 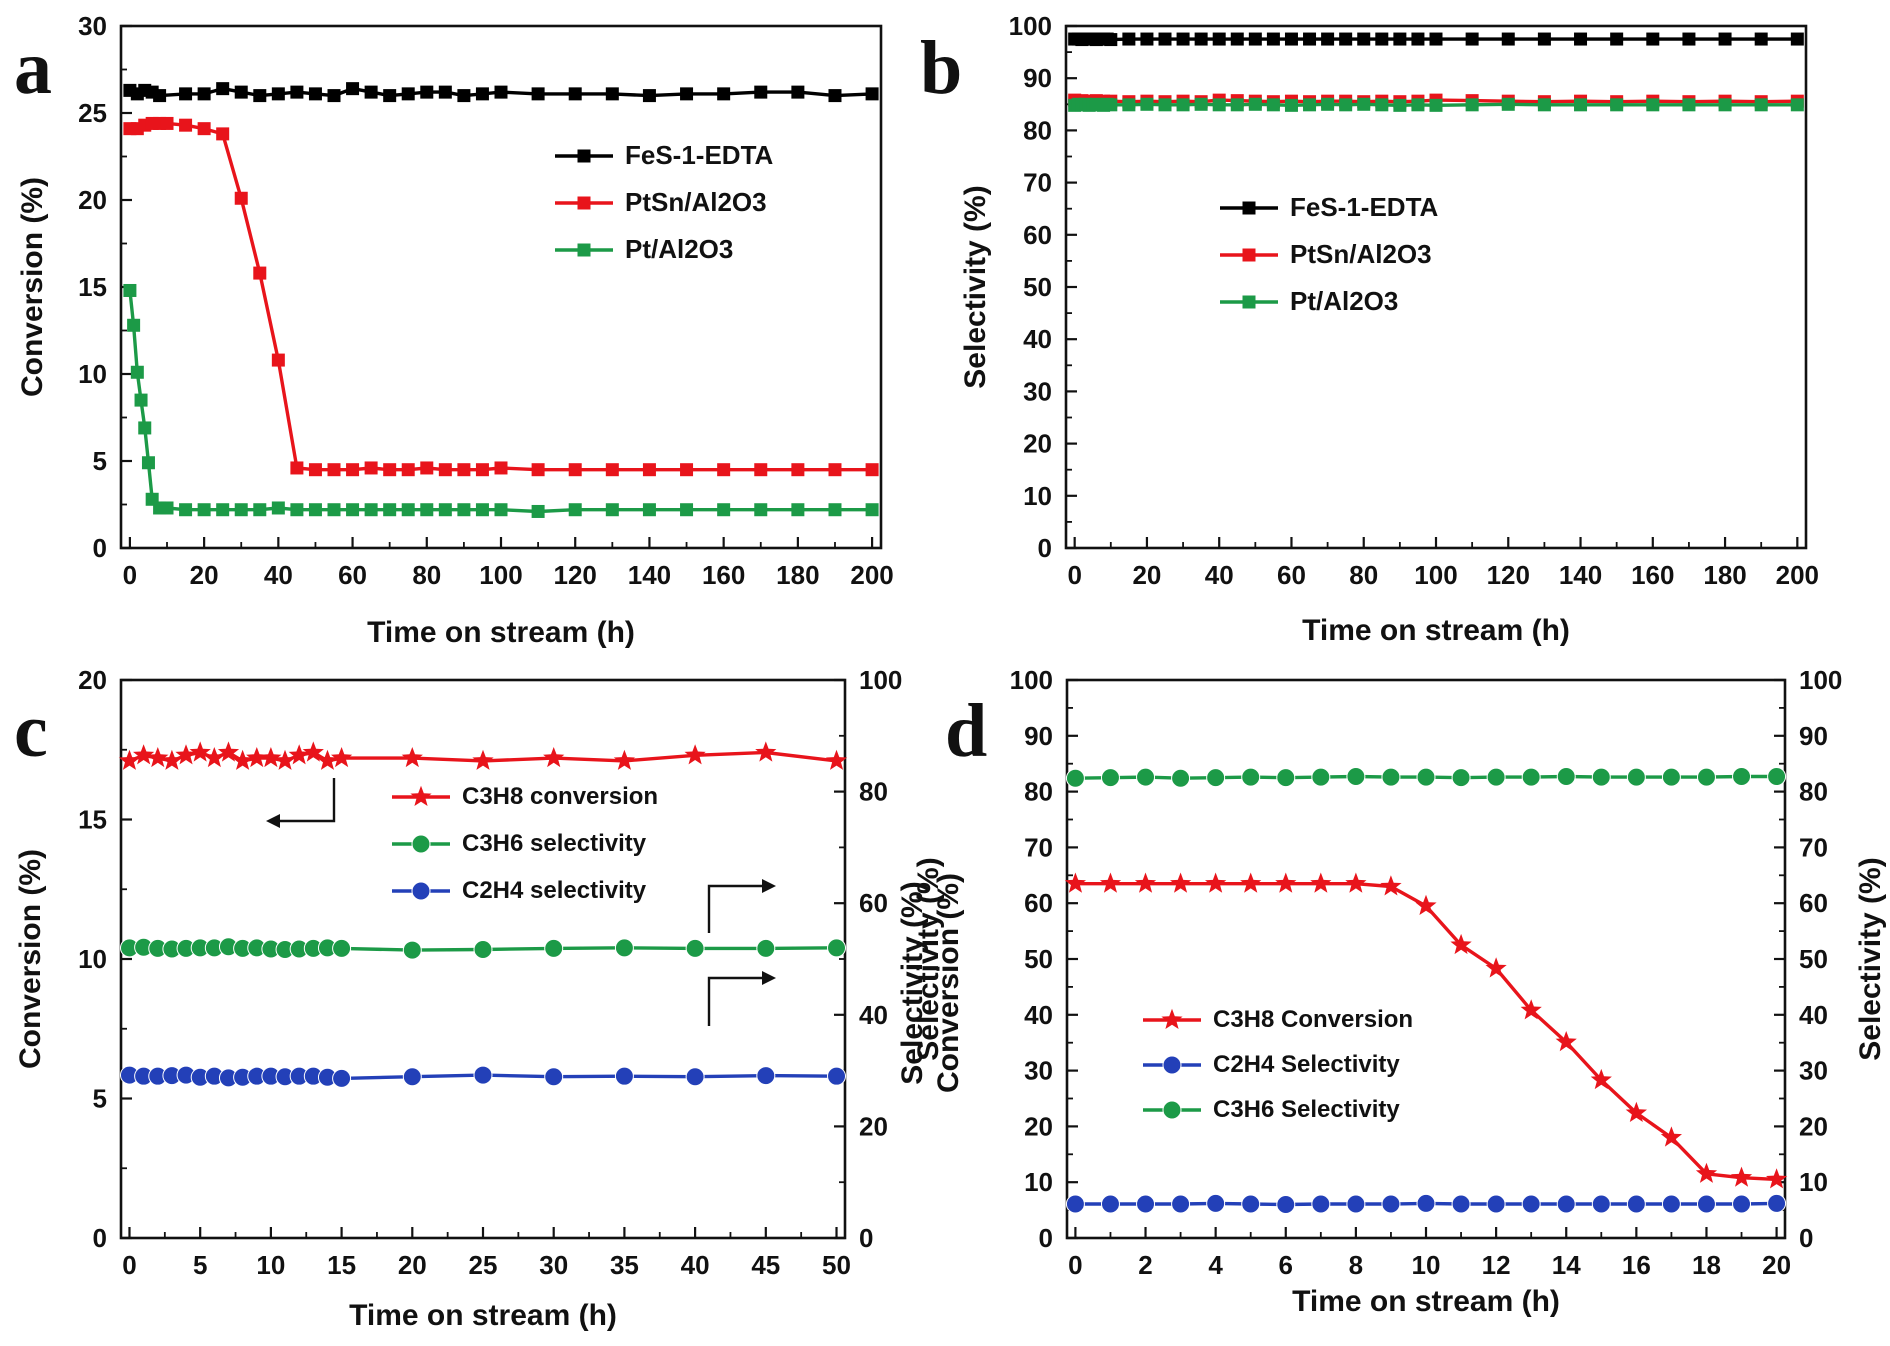 I want to click on x-tick-label: 140, so click(x=649, y=575).